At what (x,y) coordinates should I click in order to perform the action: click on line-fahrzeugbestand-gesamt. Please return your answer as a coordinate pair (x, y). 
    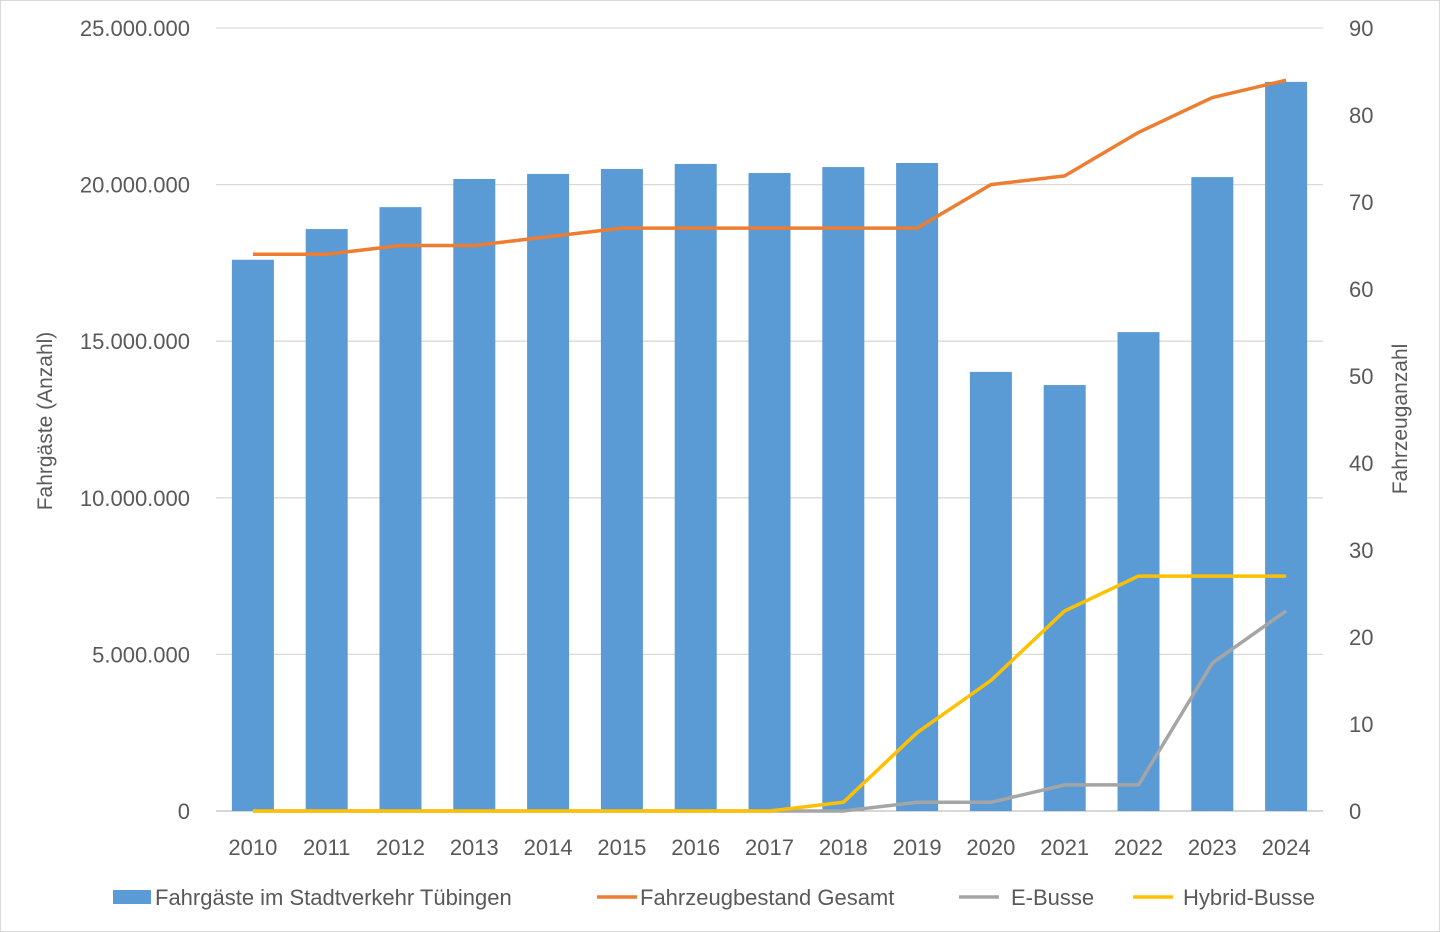
    Looking at the image, I should click on (769, 167).